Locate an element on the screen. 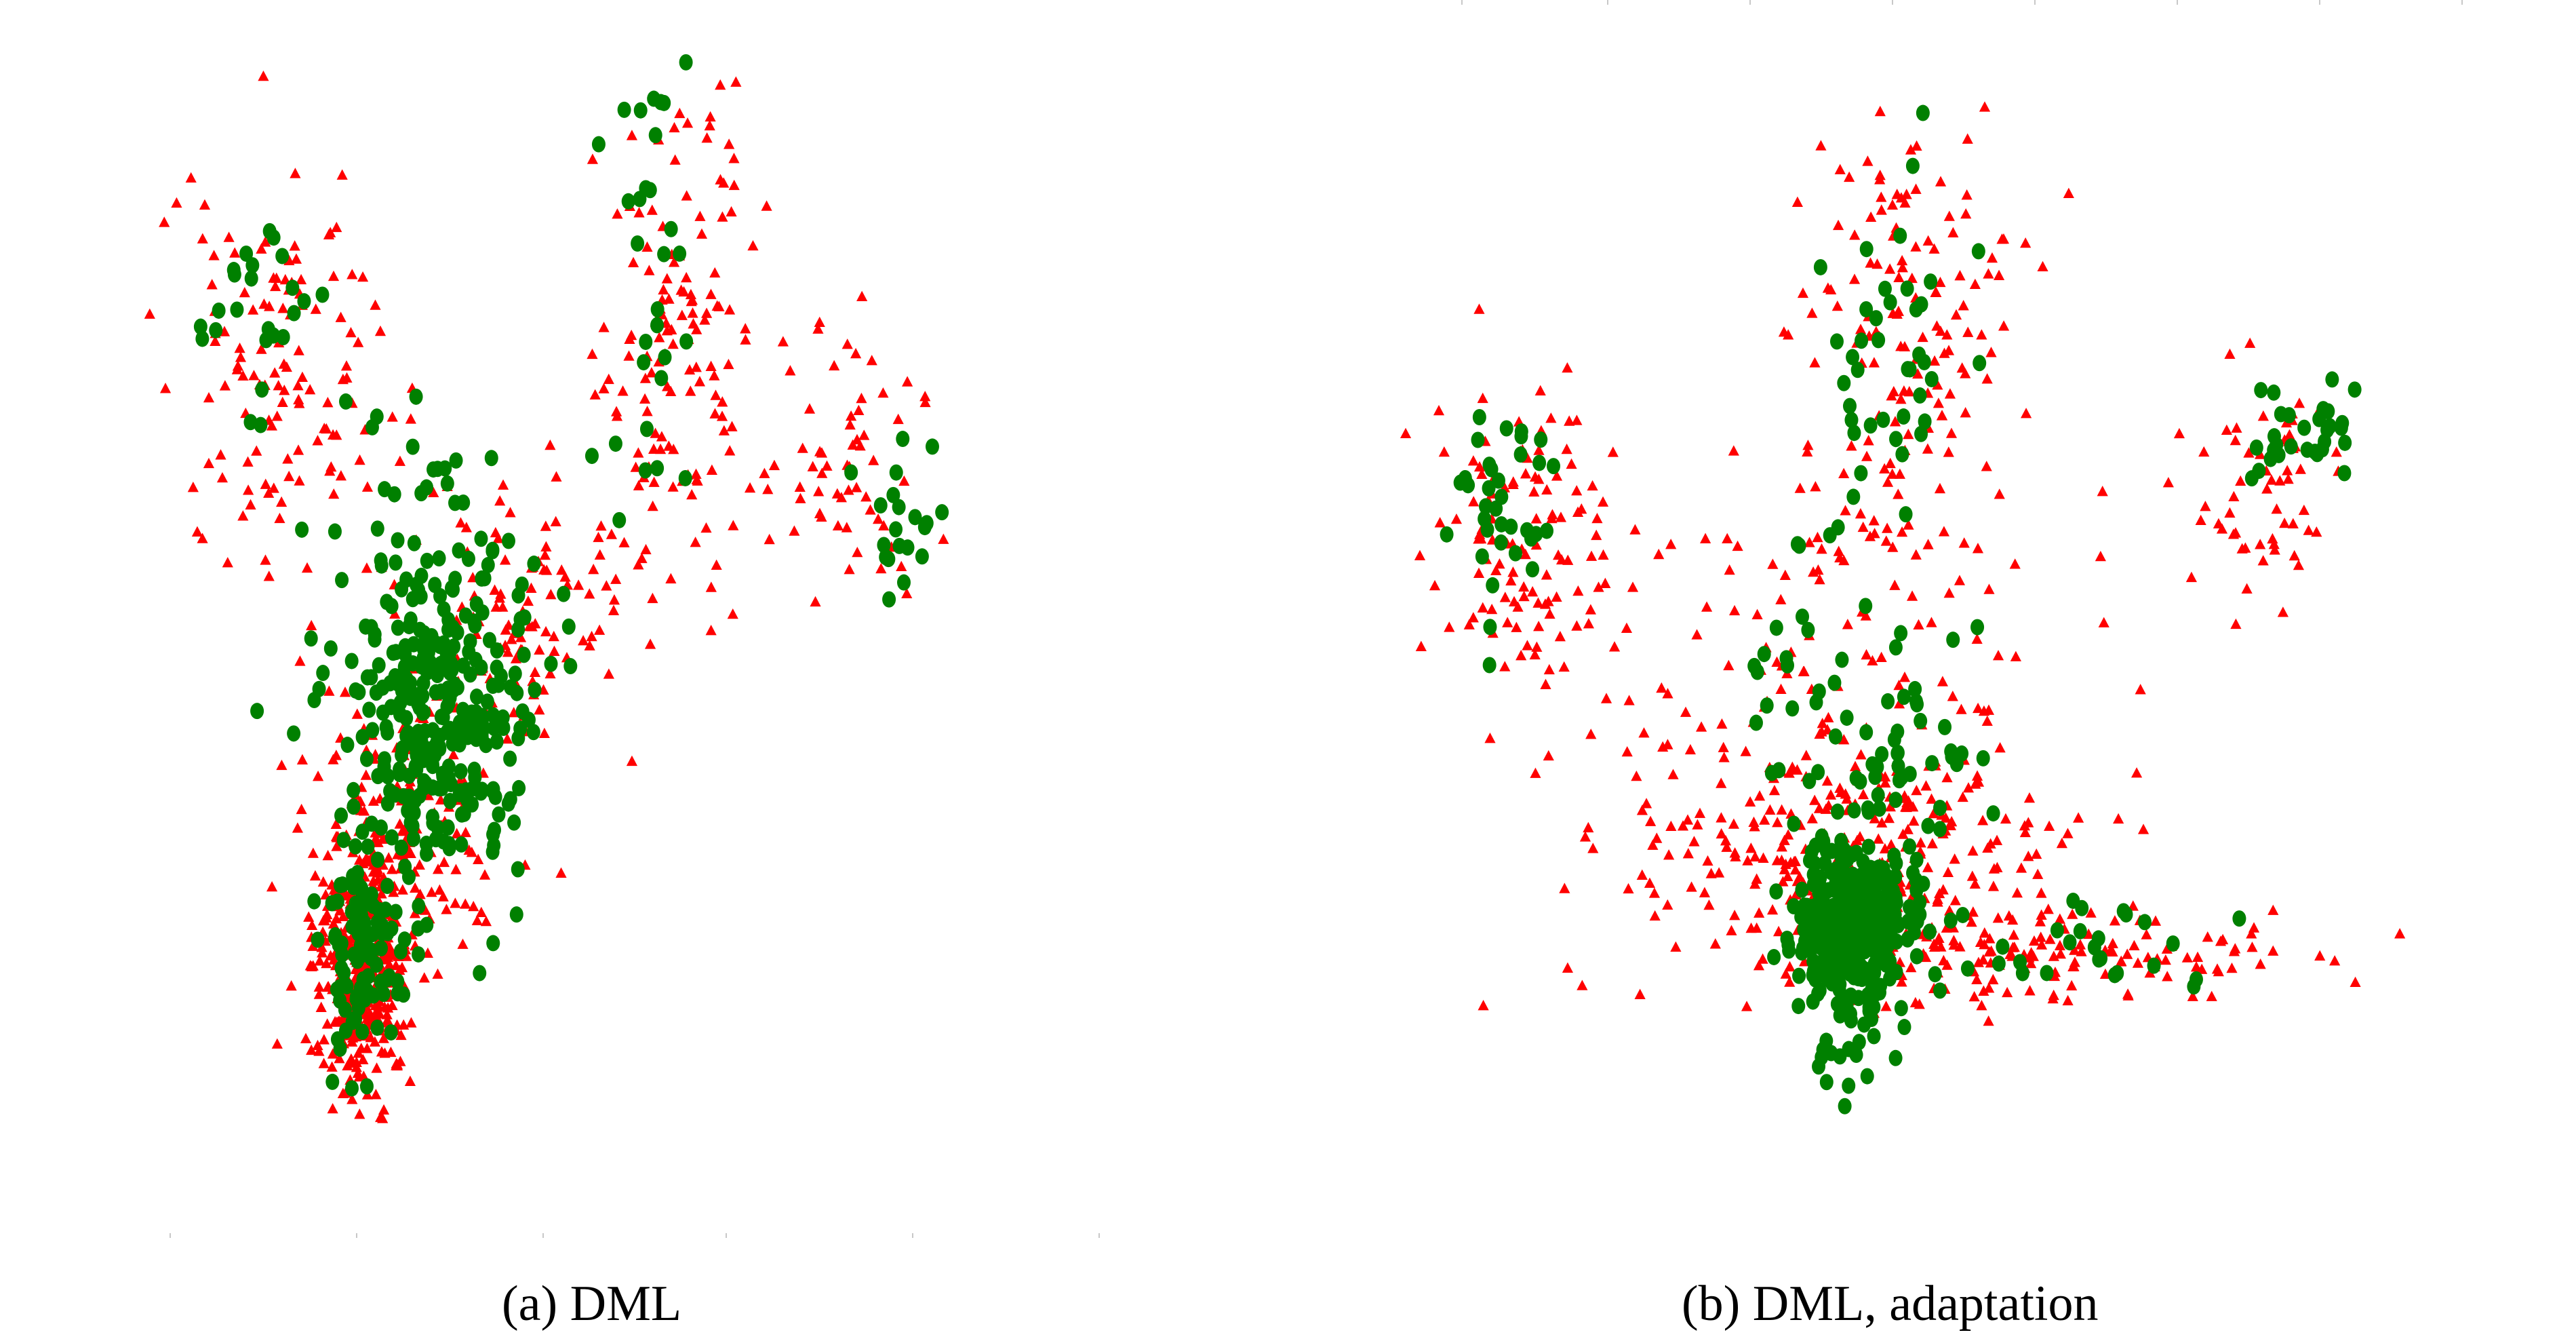  x-axis-ticks-a is located at coordinates (1288, 1236).